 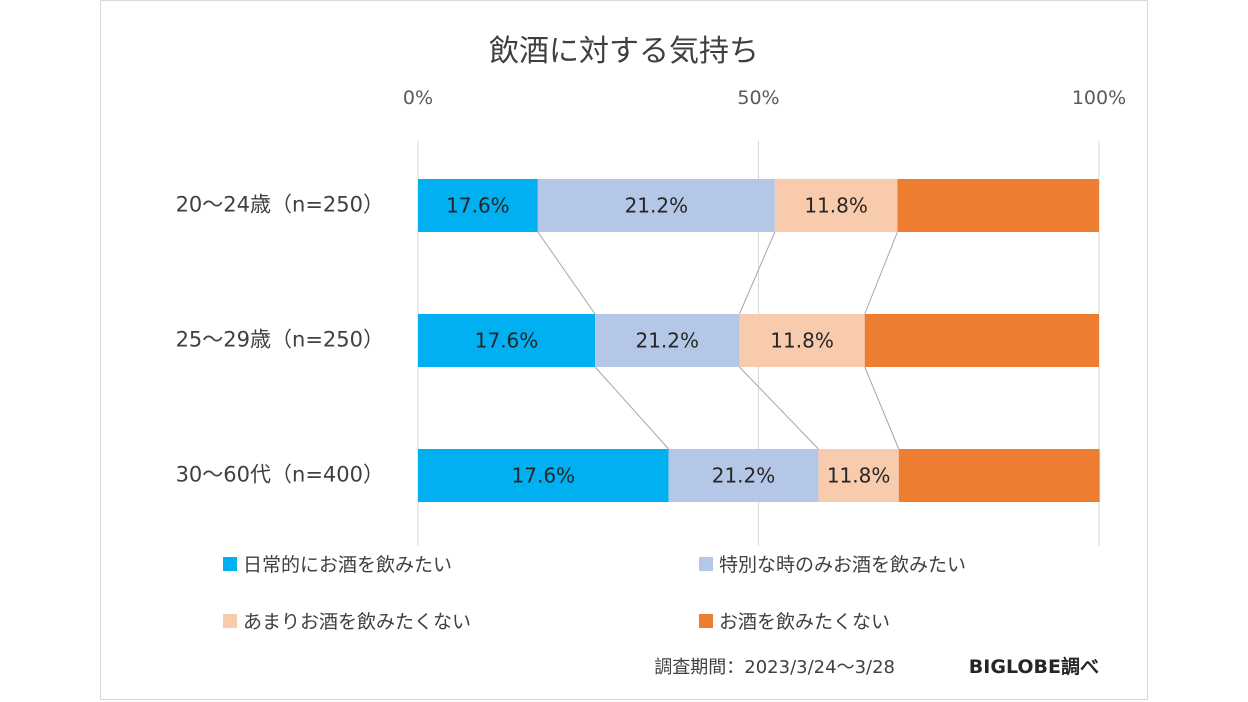 What do you see at coordinates (280, 205) in the screenshot?
I see `category-label: 20～24歳（n=250）` at bounding box center [280, 205].